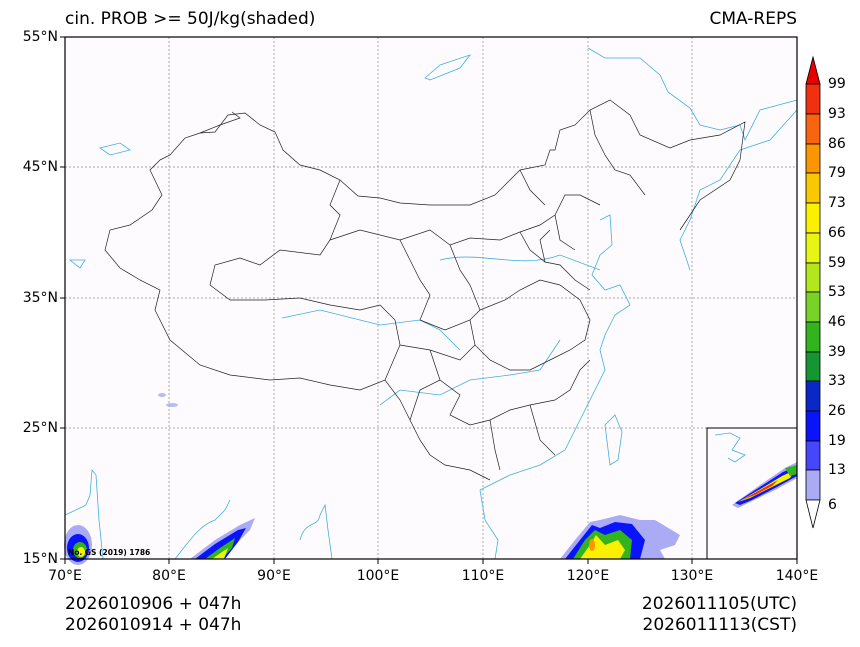 This screenshot has height=647, width=860. What do you see at coordinates (65, 576) in the screenshot?
I see `x-tick-70e: 70°E` at bounding box center [65, 576].